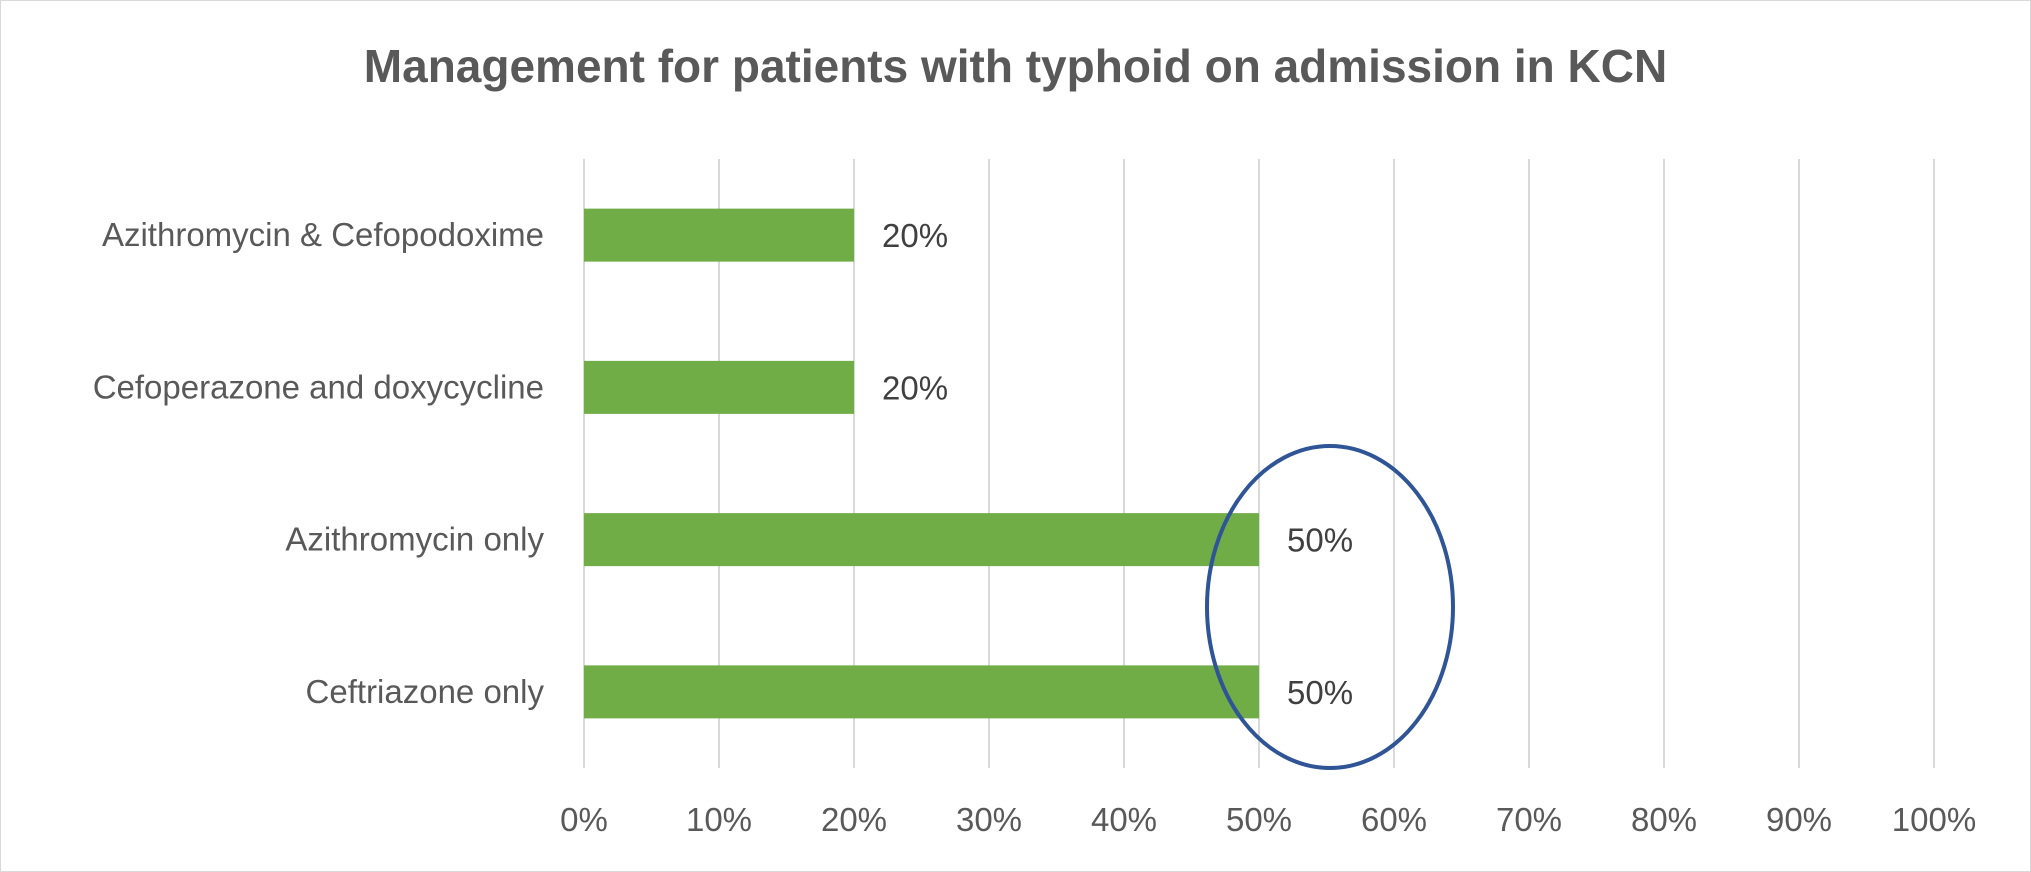 This screenshot has width=2031, height=872. What do you see at coordinates (989, 819) in the screenshot?
I see `x-tick-label-3: 30%` at bounding box center [989, 819].